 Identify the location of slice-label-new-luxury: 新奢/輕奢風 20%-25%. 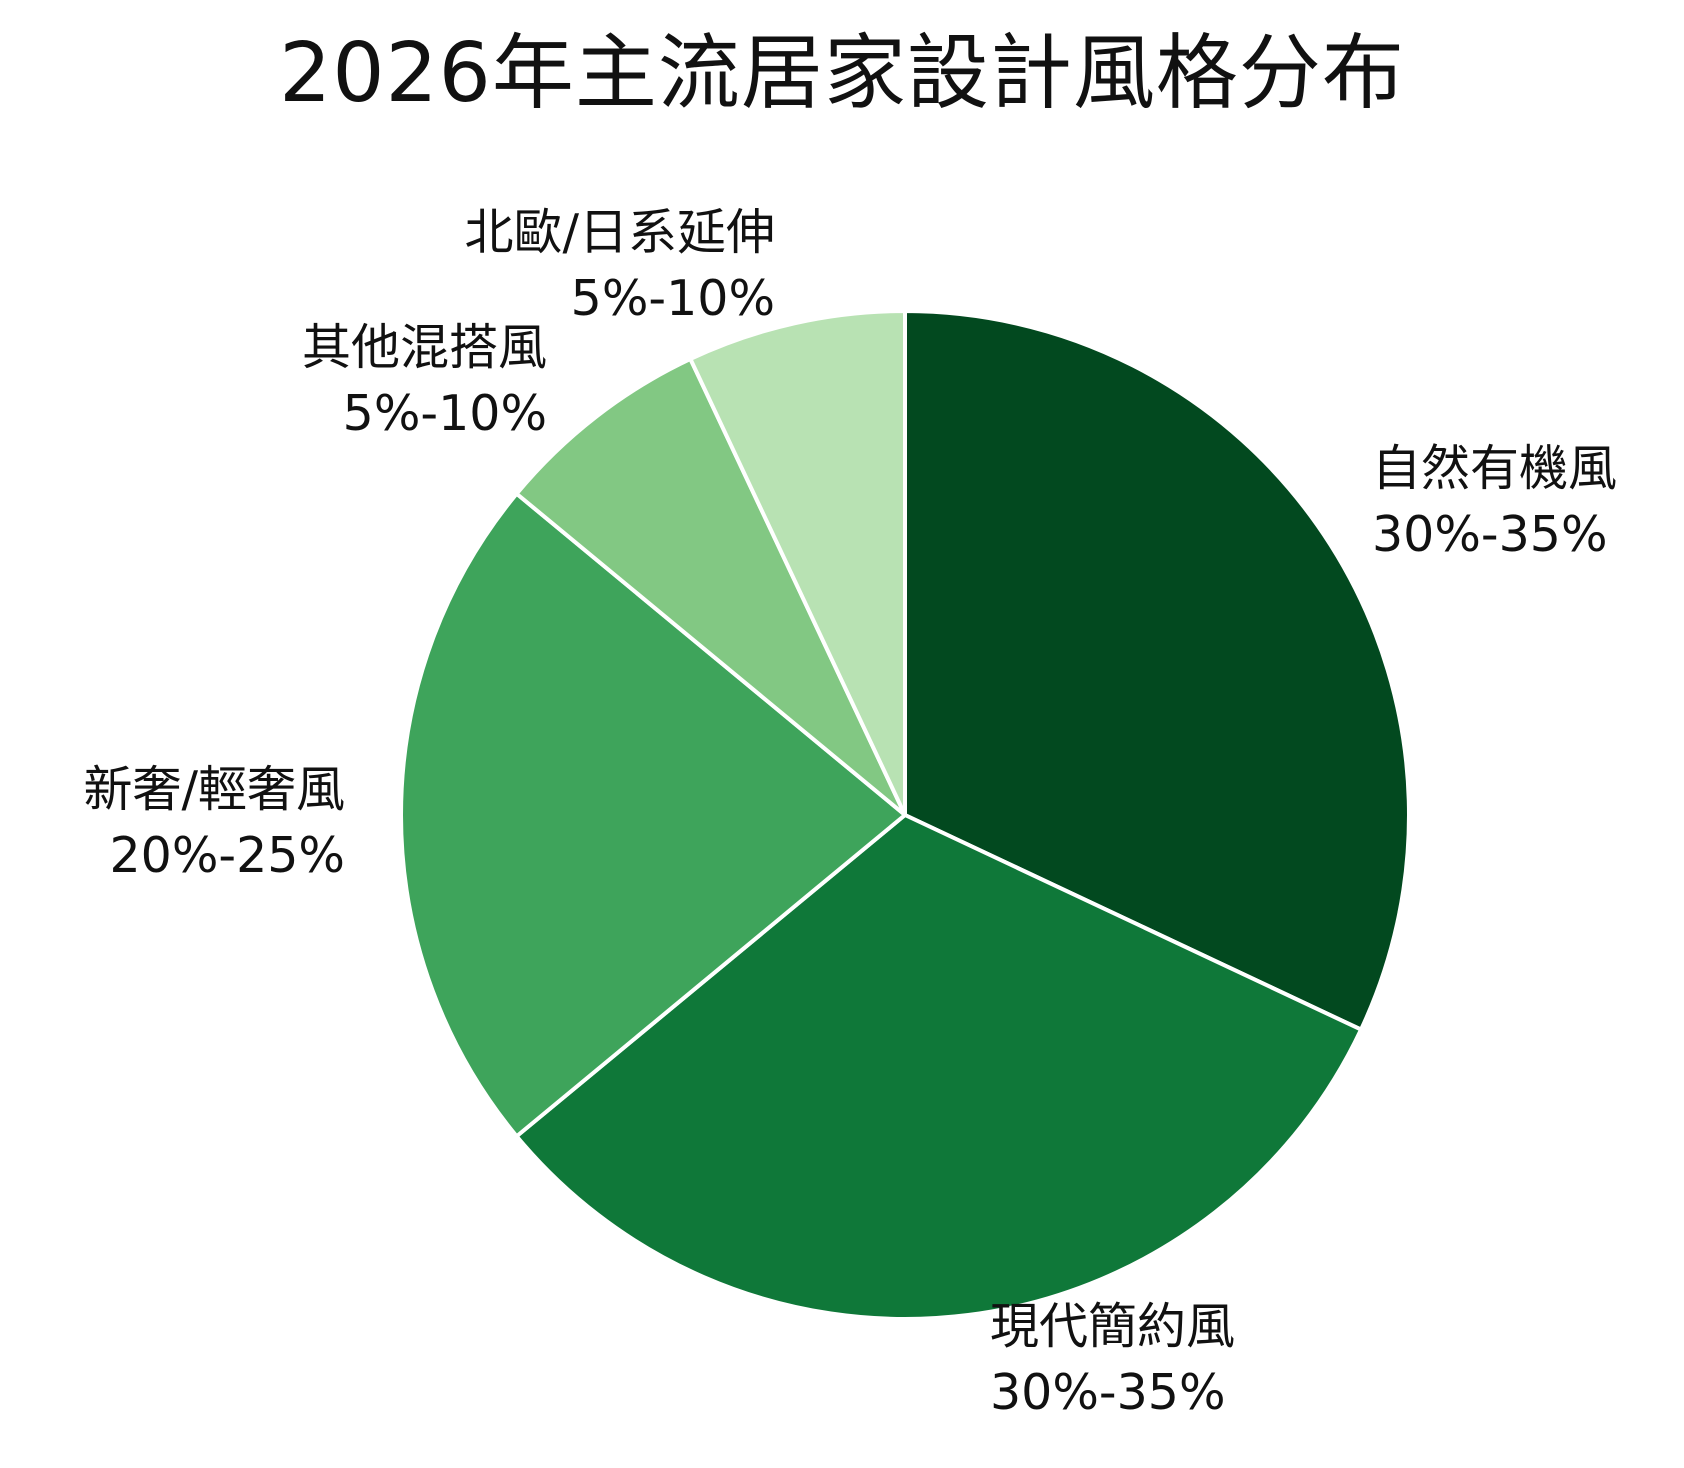
(214, 823).